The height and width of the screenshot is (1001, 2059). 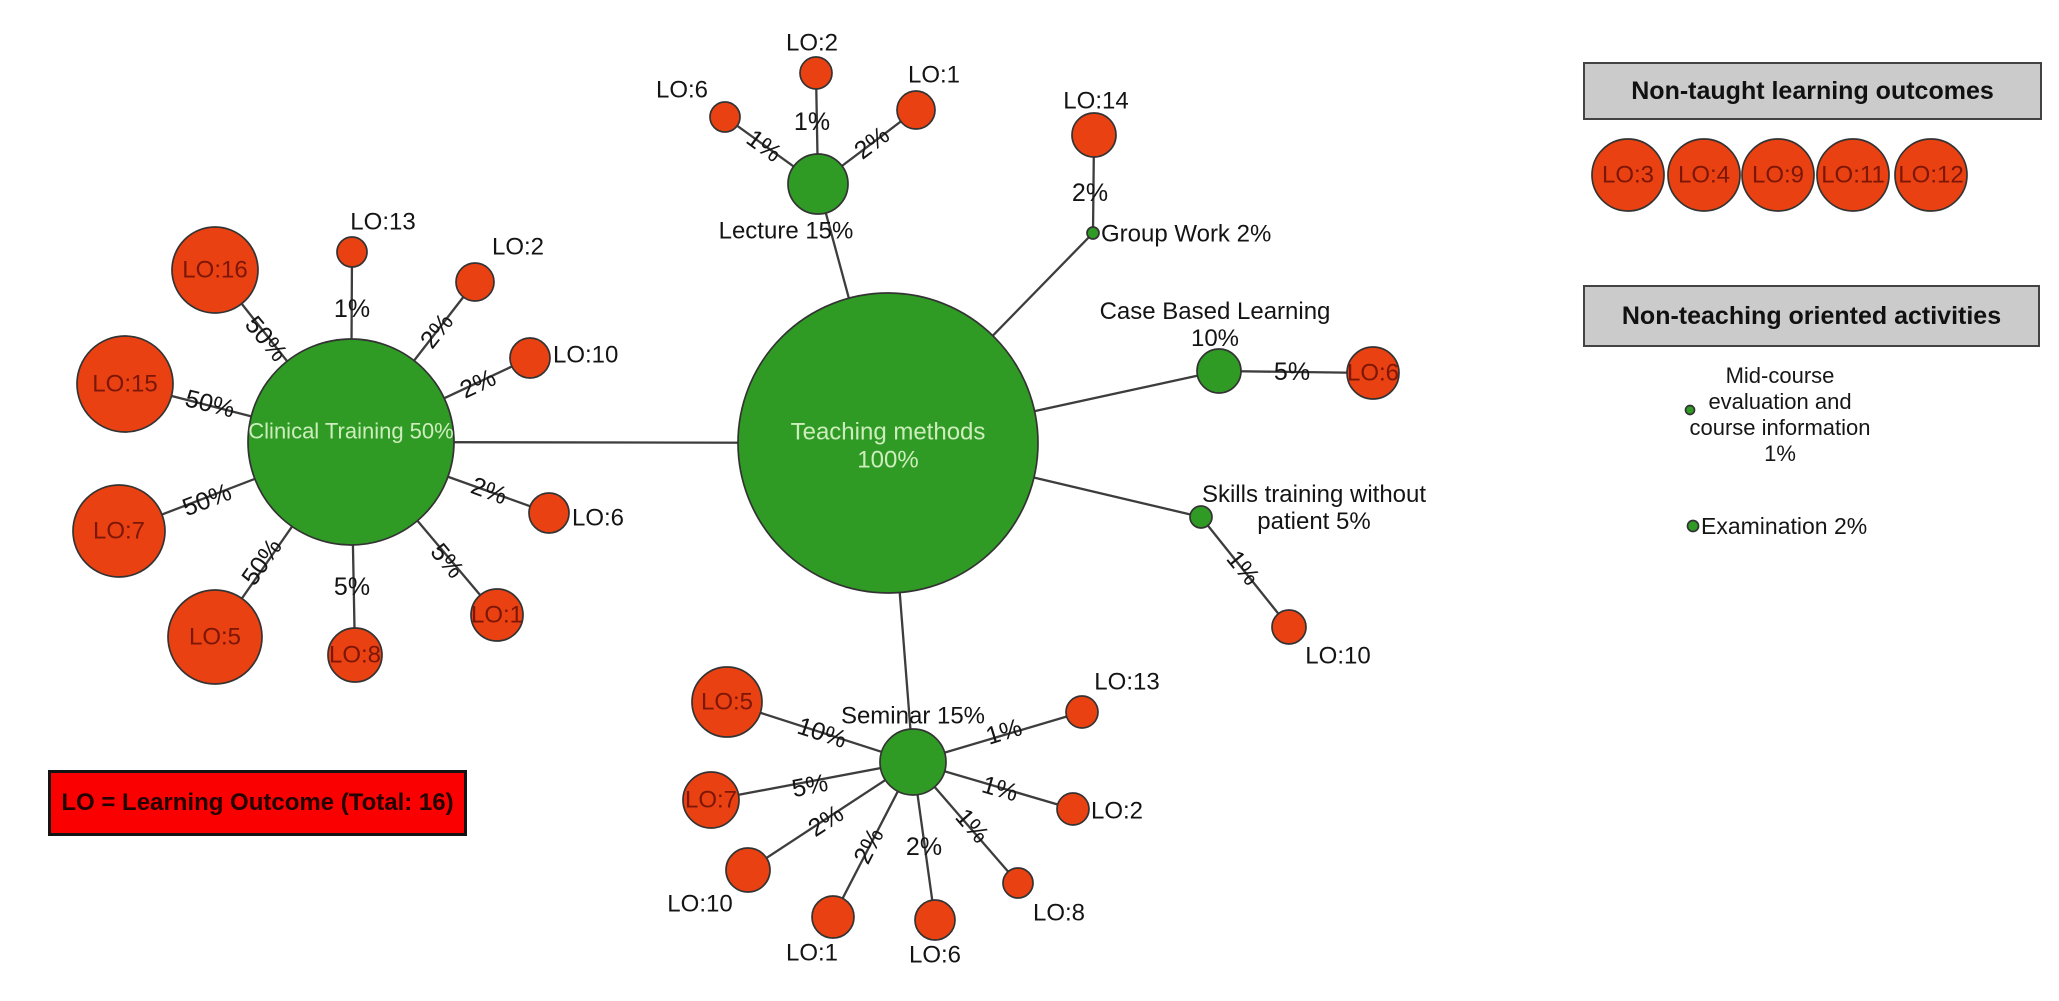 I want to click on node-label-sem-lo5: LO:5, so click(x=727, y=702).